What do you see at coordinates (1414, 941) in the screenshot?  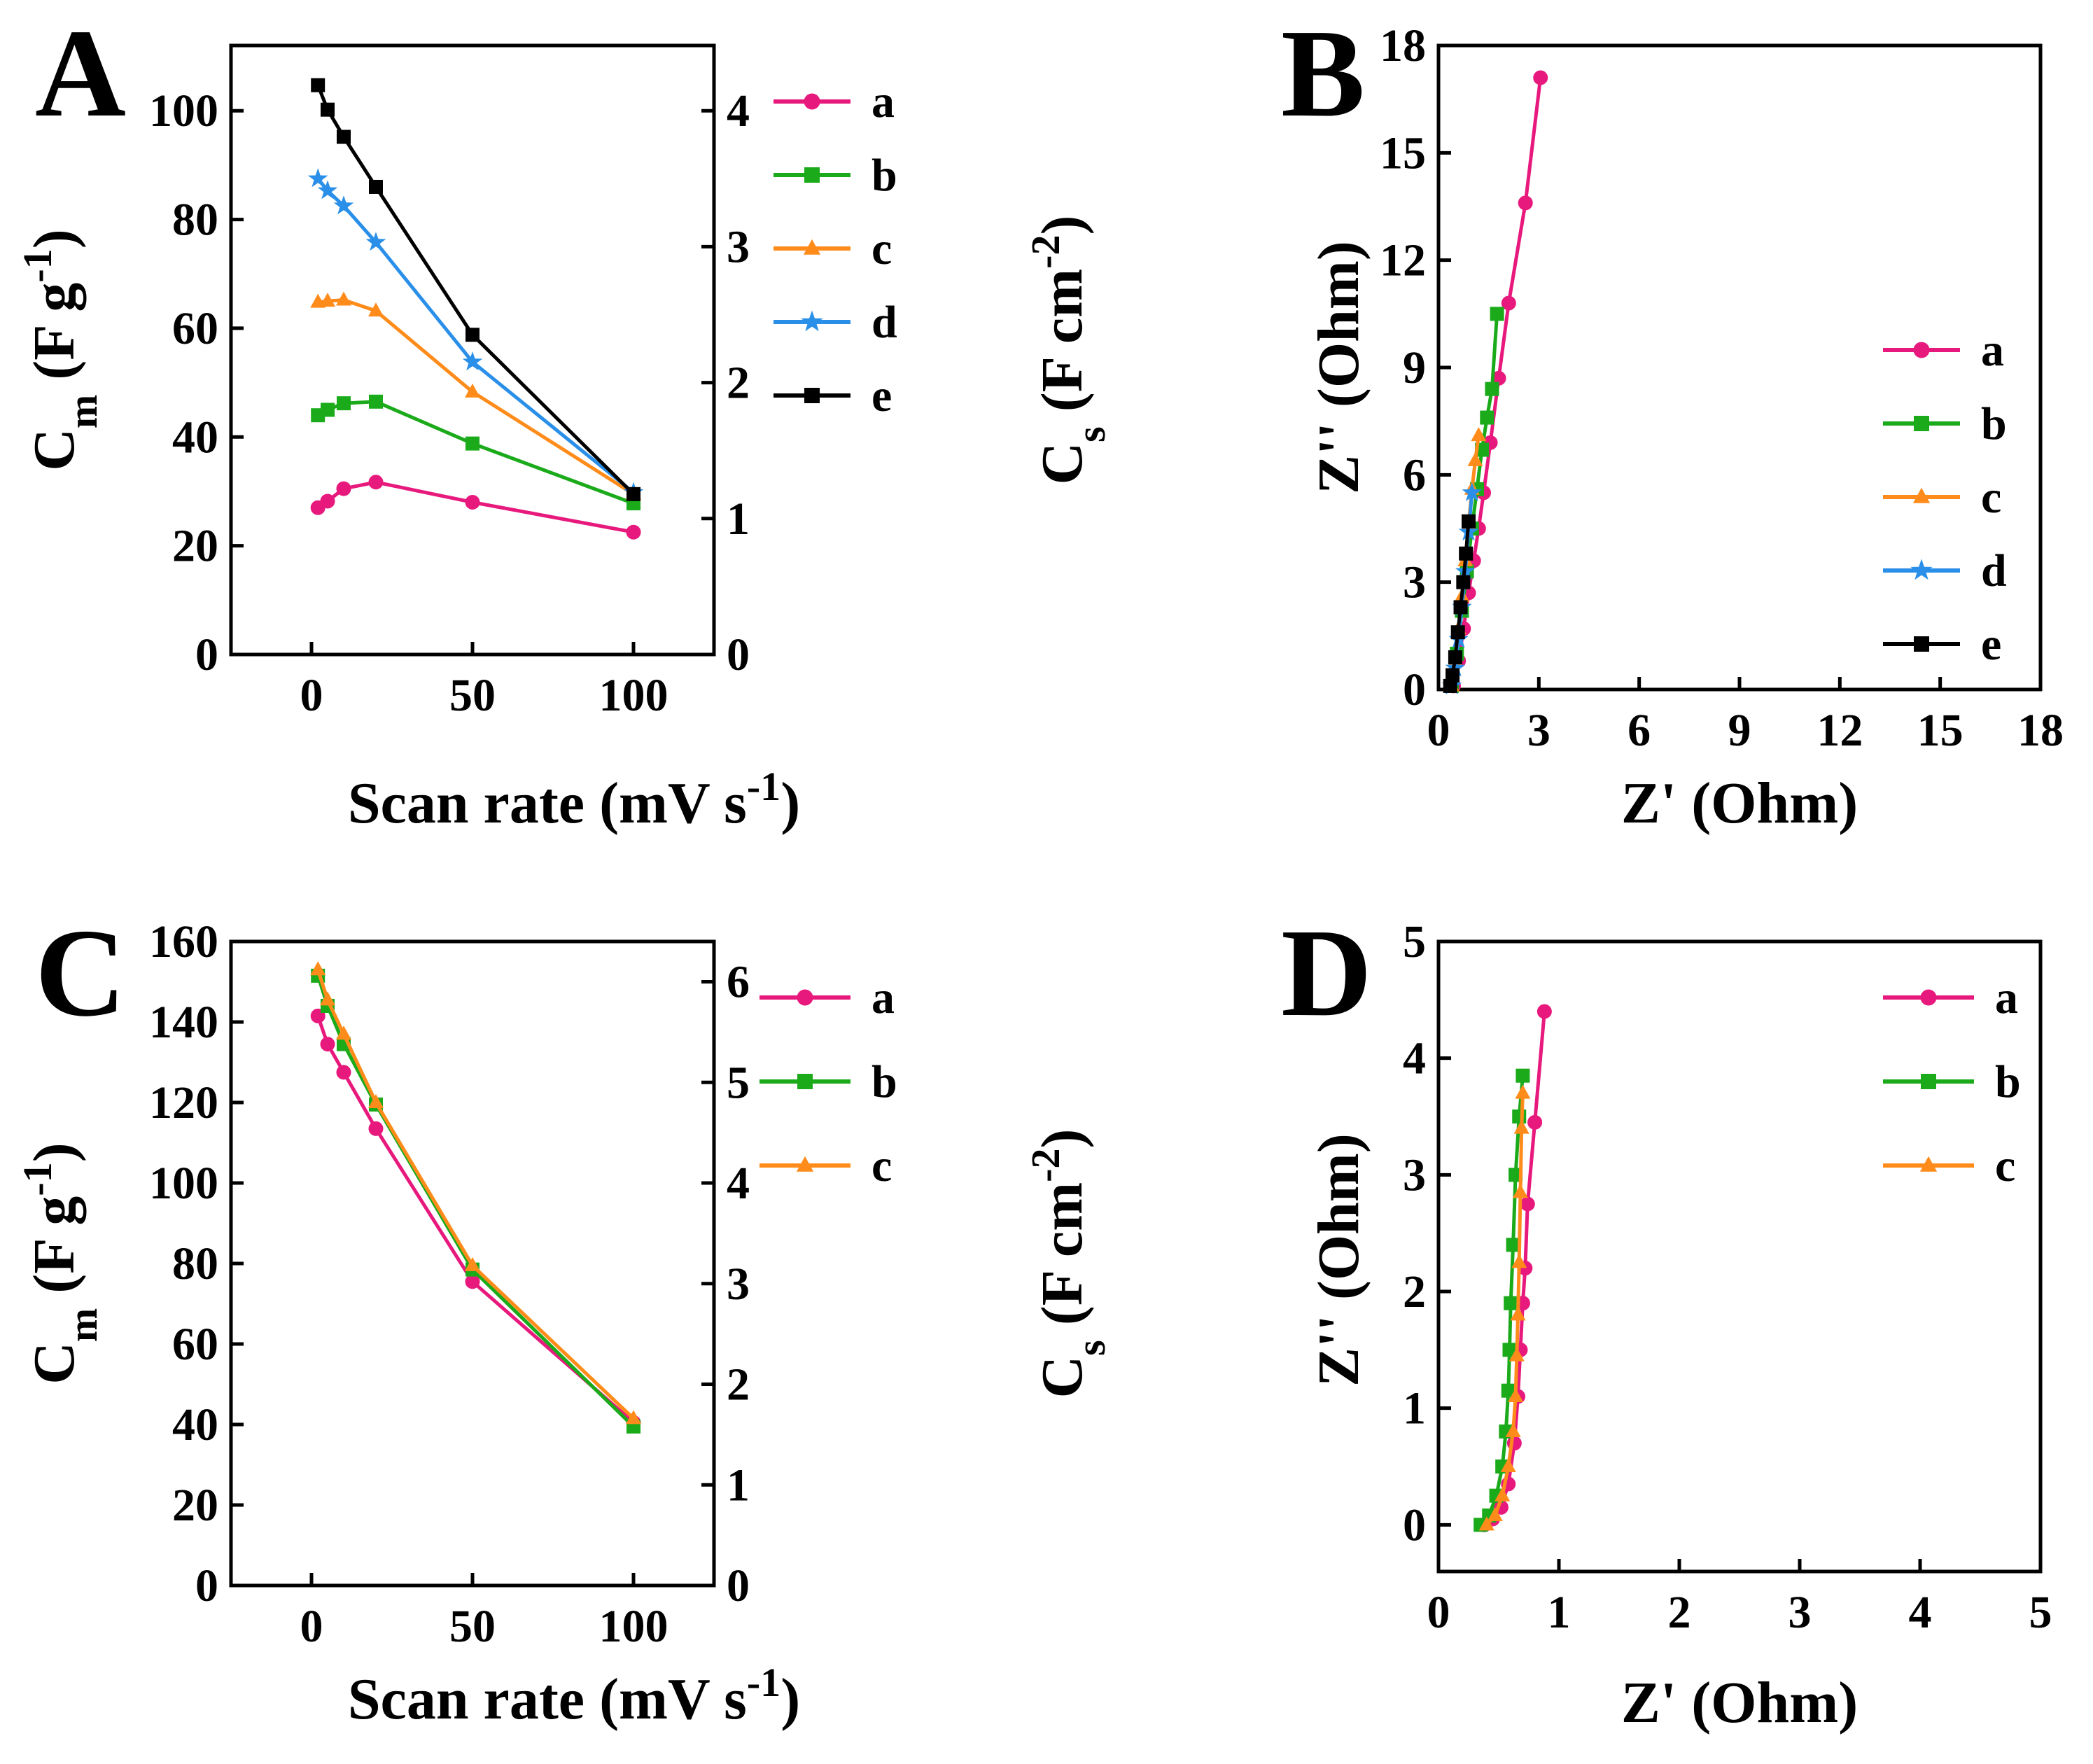 I see `y-tick-label: 5` at bounding box center [1414, 941].